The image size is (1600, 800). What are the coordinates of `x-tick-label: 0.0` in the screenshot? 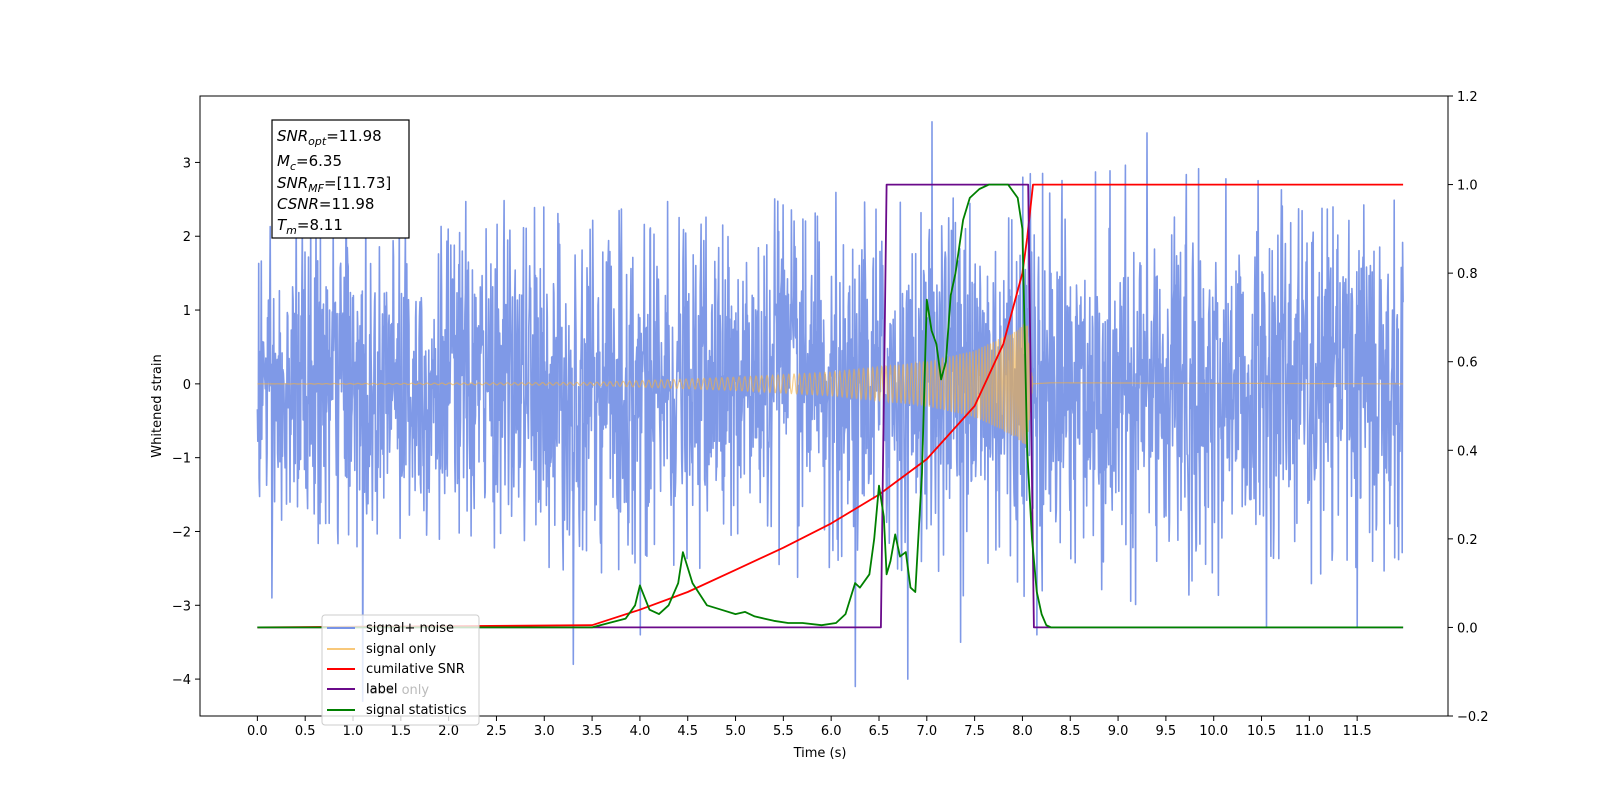 It's located at (257, 731).